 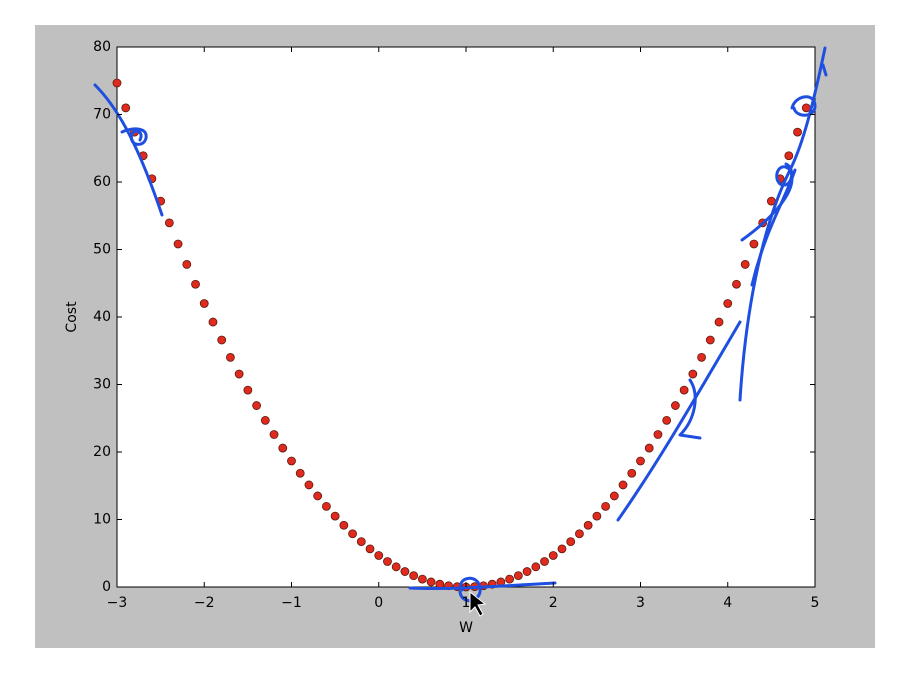 What do you see at coordinates (106, 587) in the screenshot?
I see `y-tick-label: 0` at bounding box center [106, 587].